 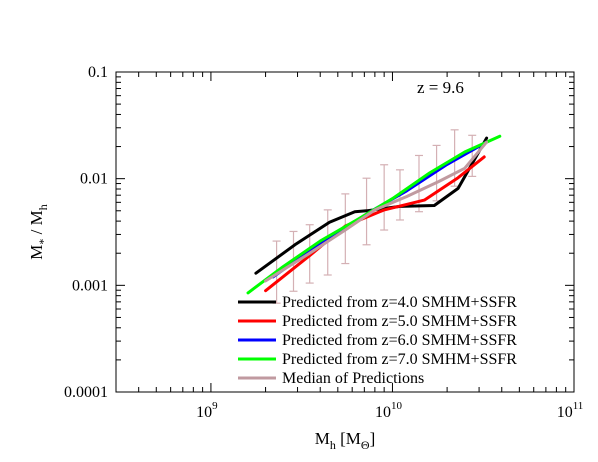 What do you see at coordinates (86, 392) in the screenshot?
I see `y-tick-label-3: 0.0001` at bounding box center [86, 392].